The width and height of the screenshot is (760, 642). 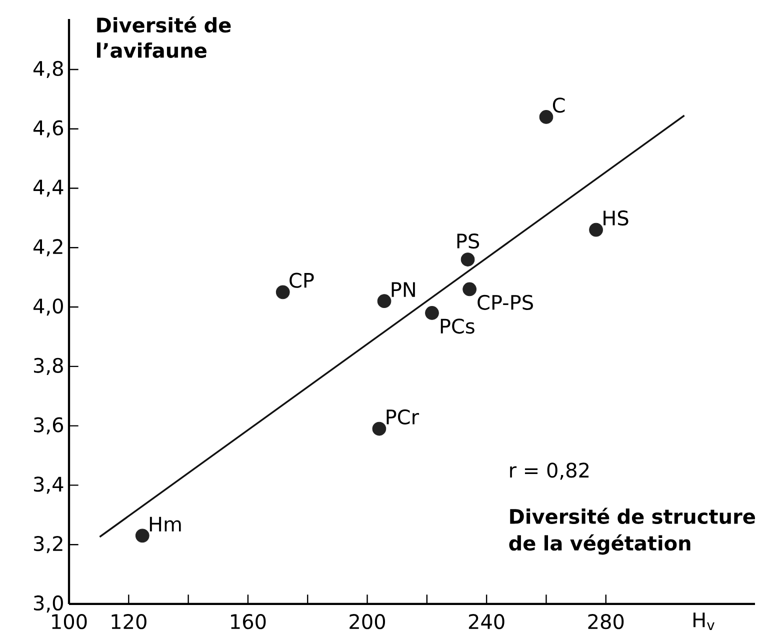 What do you see at coordinates (48, 604) in the screenshot?
I see `y-tick-label: 3,0` at bounding box center [48, 604].